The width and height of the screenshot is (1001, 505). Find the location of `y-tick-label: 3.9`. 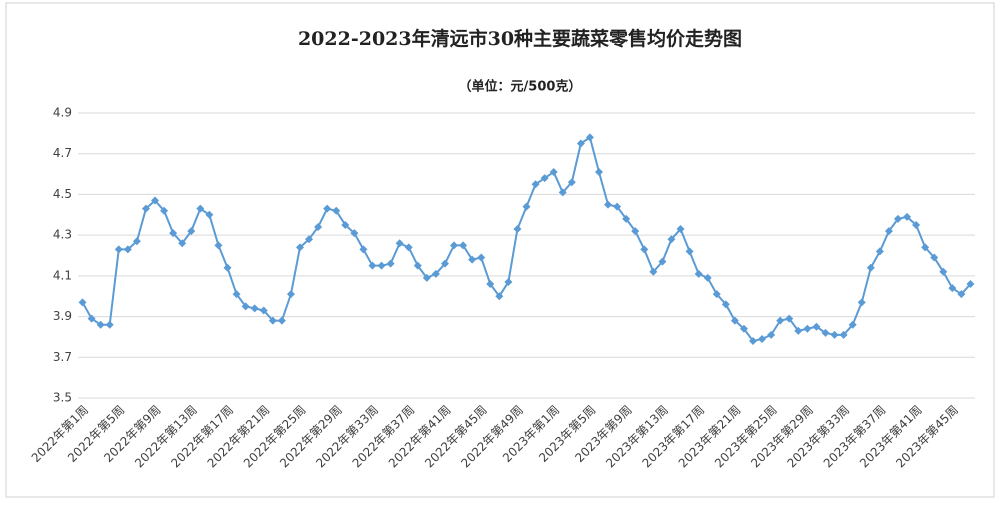

y-tick-label: 3.9 is located at coordinates (62, 316).